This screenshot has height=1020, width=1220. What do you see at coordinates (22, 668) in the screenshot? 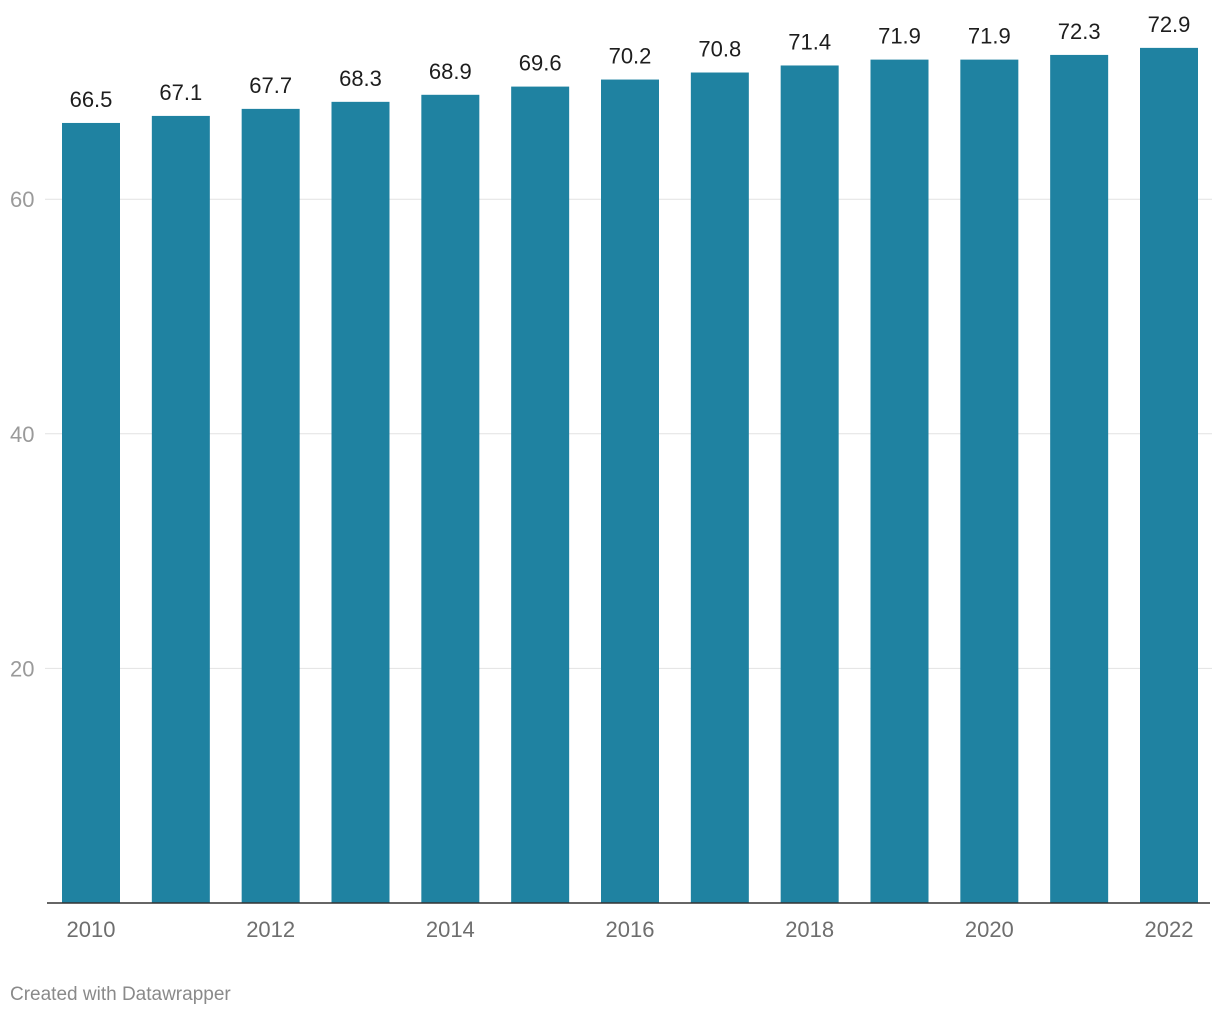
I see `y-tick-label: 20` at bounding box center [22, 668].